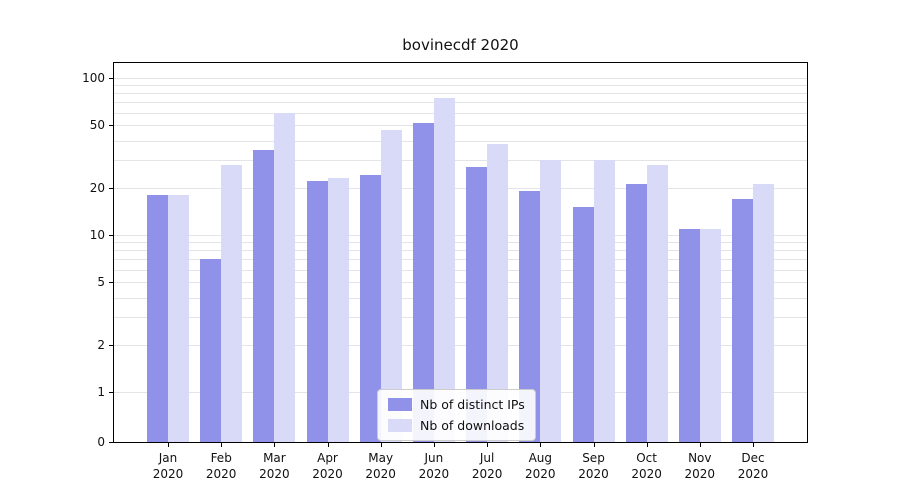 Image resolution: width=900 pixels, height=500 pixels. I want to click on legend: Nb of distinct IPs Nb of downloads, so click(456, 415).